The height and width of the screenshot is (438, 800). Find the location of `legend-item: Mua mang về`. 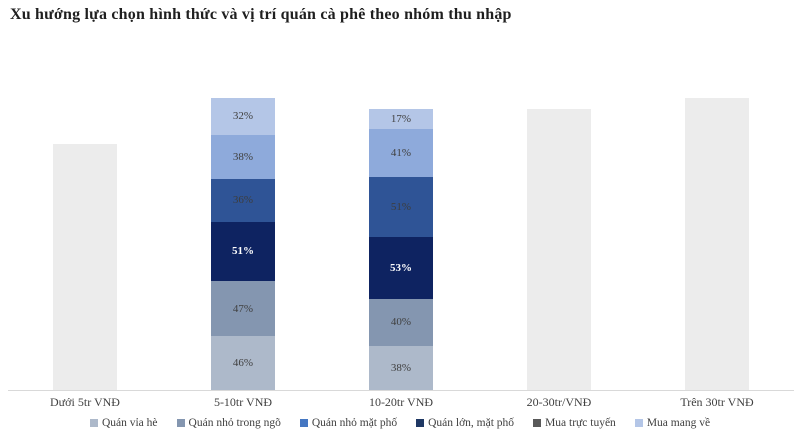

legend-item: Mua mang về is located at coordinates (672, 423).